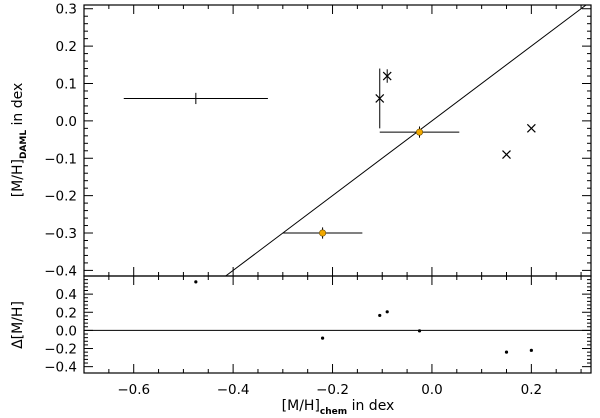  What do you see at coordinates (18, 178) in the screenshot?
I see `top-y-axis-label-main: [M/H]` at bounding box center [18, 178].